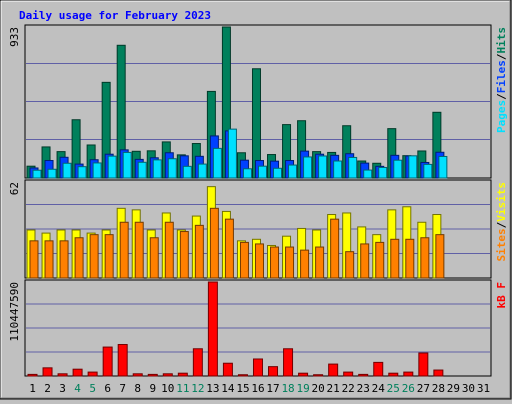 The image size is (512, 404). I want to click on ymax-label-hits-files-pages: 933, so click(14, 37).